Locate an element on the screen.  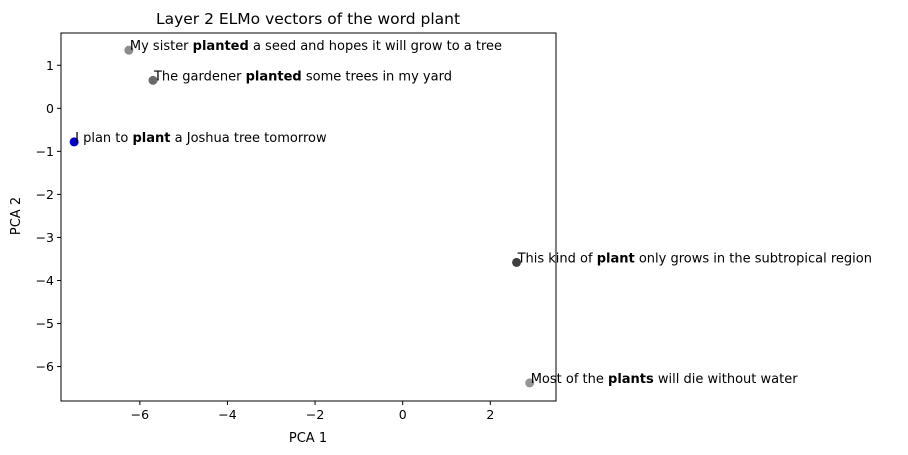
x-tick-label: −2 is located at coordinates (315, 414).